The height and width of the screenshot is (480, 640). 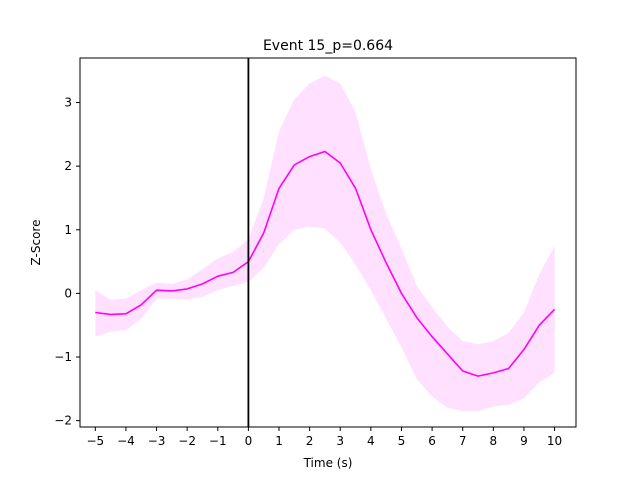 I want to click on x-tick-label: −5, so click(x=95, y=441).